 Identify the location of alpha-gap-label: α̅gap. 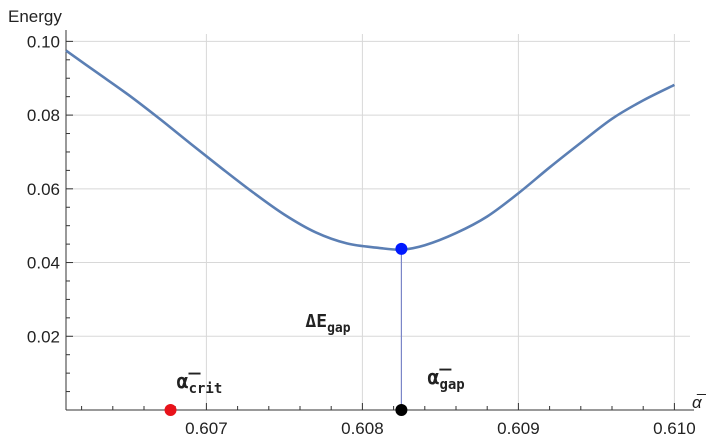
(445, 379).